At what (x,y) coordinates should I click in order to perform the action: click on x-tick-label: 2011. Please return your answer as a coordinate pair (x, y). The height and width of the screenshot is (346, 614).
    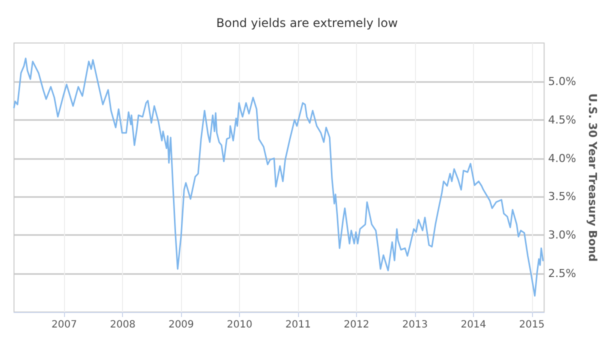
    Looking at the image, I should click on (298, 325).